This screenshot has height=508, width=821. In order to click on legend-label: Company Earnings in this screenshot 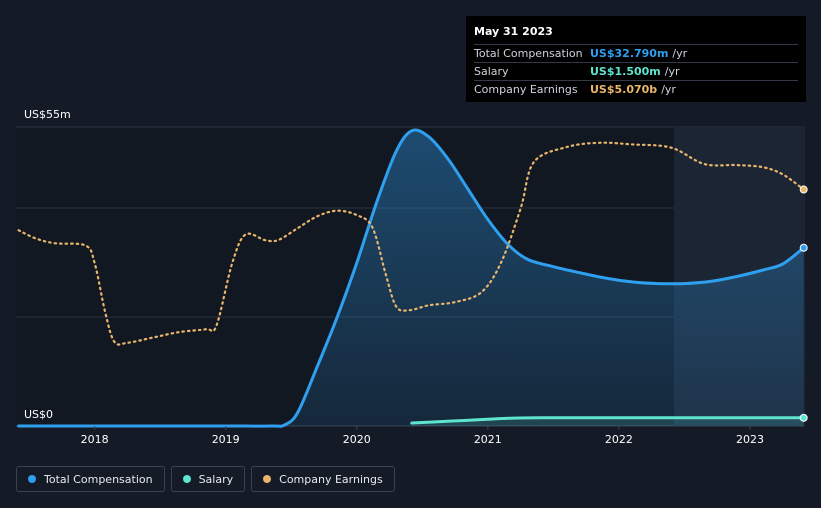, I will do `click(331, 479)`.